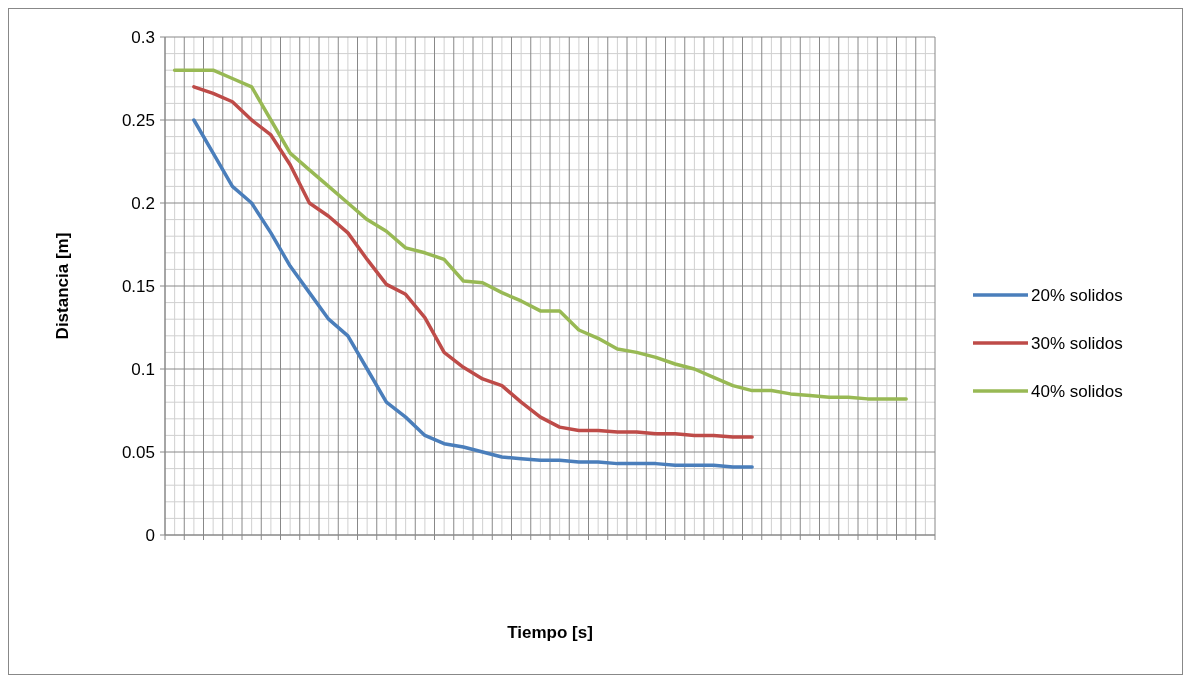  What do you see at coordinates (62, 286) in the screenshot?
I see `y-axis-title: Distancia [m]` at bounding box center [62, 286].